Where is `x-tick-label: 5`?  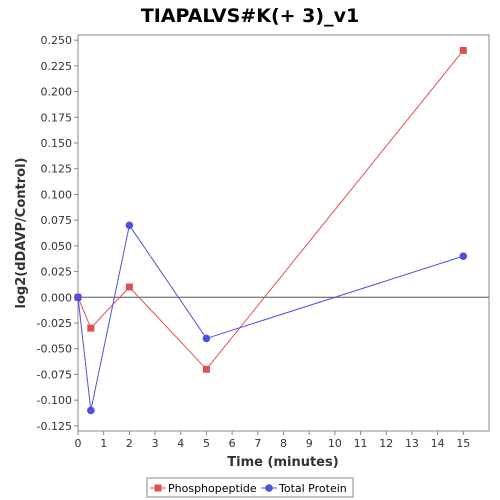 x-tick-label: 5 is located at coordinates (206, 443).